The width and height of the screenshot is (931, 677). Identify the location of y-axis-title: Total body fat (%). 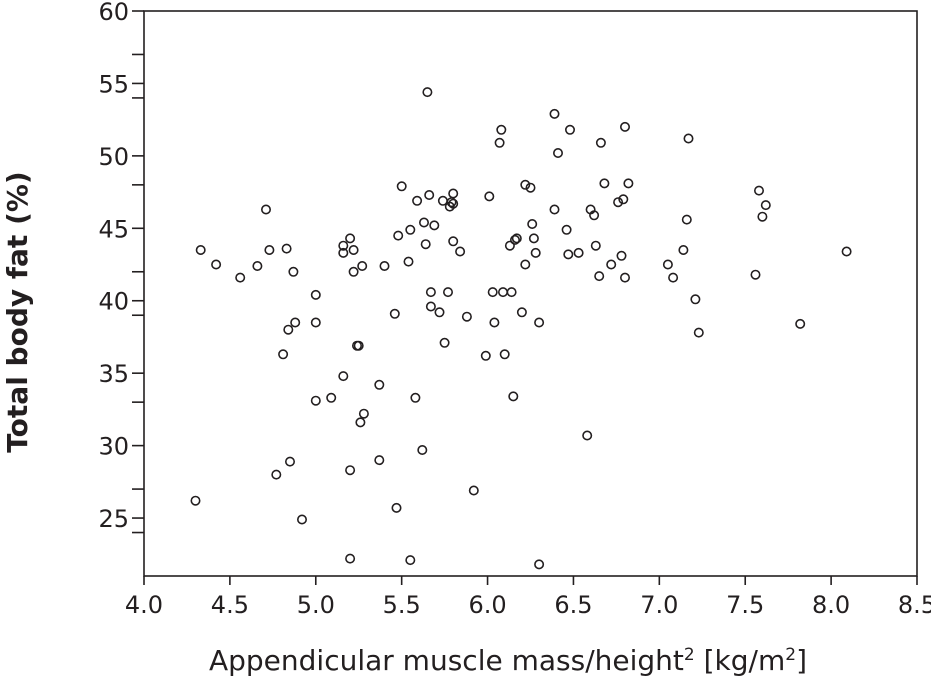
(17, 311).